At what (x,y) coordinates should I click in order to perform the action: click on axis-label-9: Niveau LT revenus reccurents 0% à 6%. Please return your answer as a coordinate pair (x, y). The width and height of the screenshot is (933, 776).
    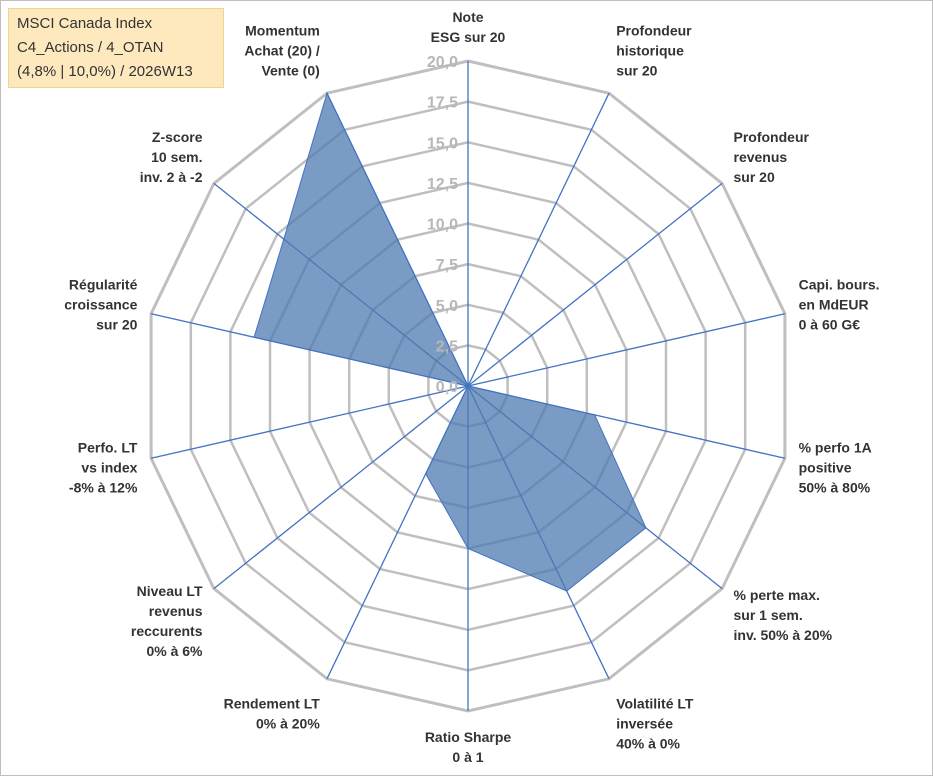
    Looking at the image, I should click on (167, 621).